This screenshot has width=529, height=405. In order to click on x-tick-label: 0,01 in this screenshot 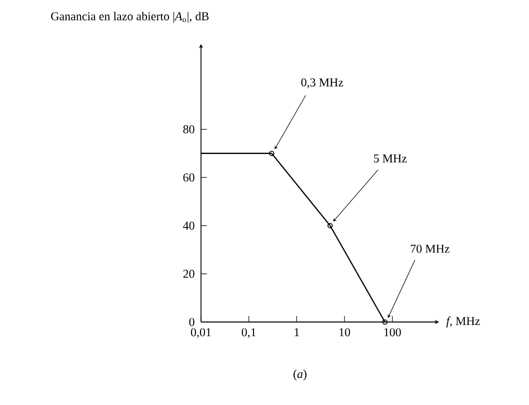, I will do `click(200, 333)`.